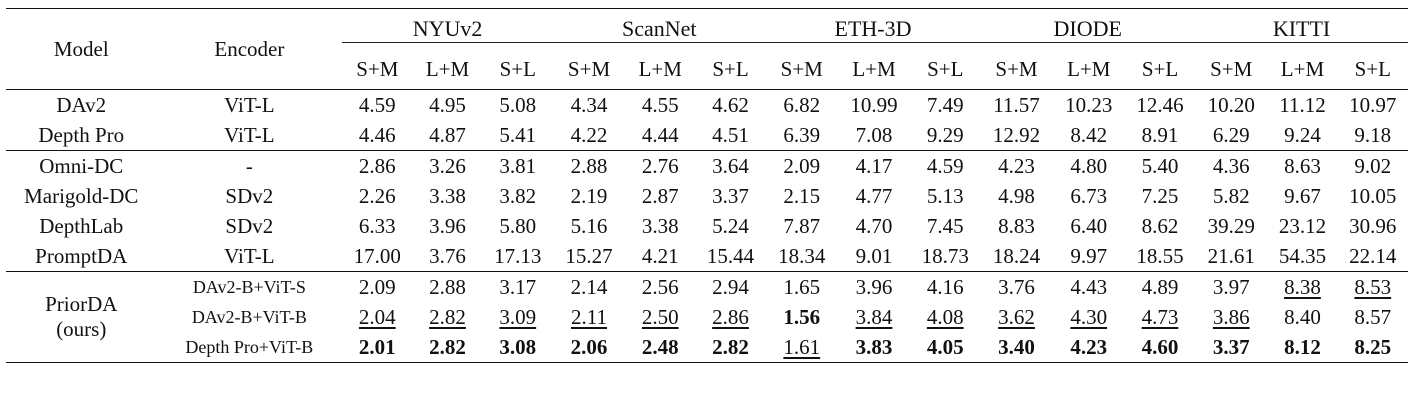  What do you see at coordinates (377, 195) in the screenshot?
I see `metric-value: 2.26` at bounding box center [377, 195].